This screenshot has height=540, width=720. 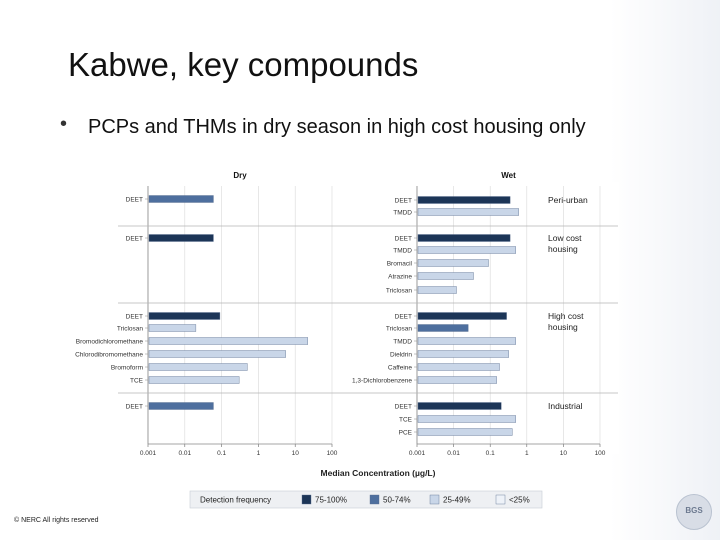 I want to click on bar-label: Atrazine, so click(x=400, y=277).